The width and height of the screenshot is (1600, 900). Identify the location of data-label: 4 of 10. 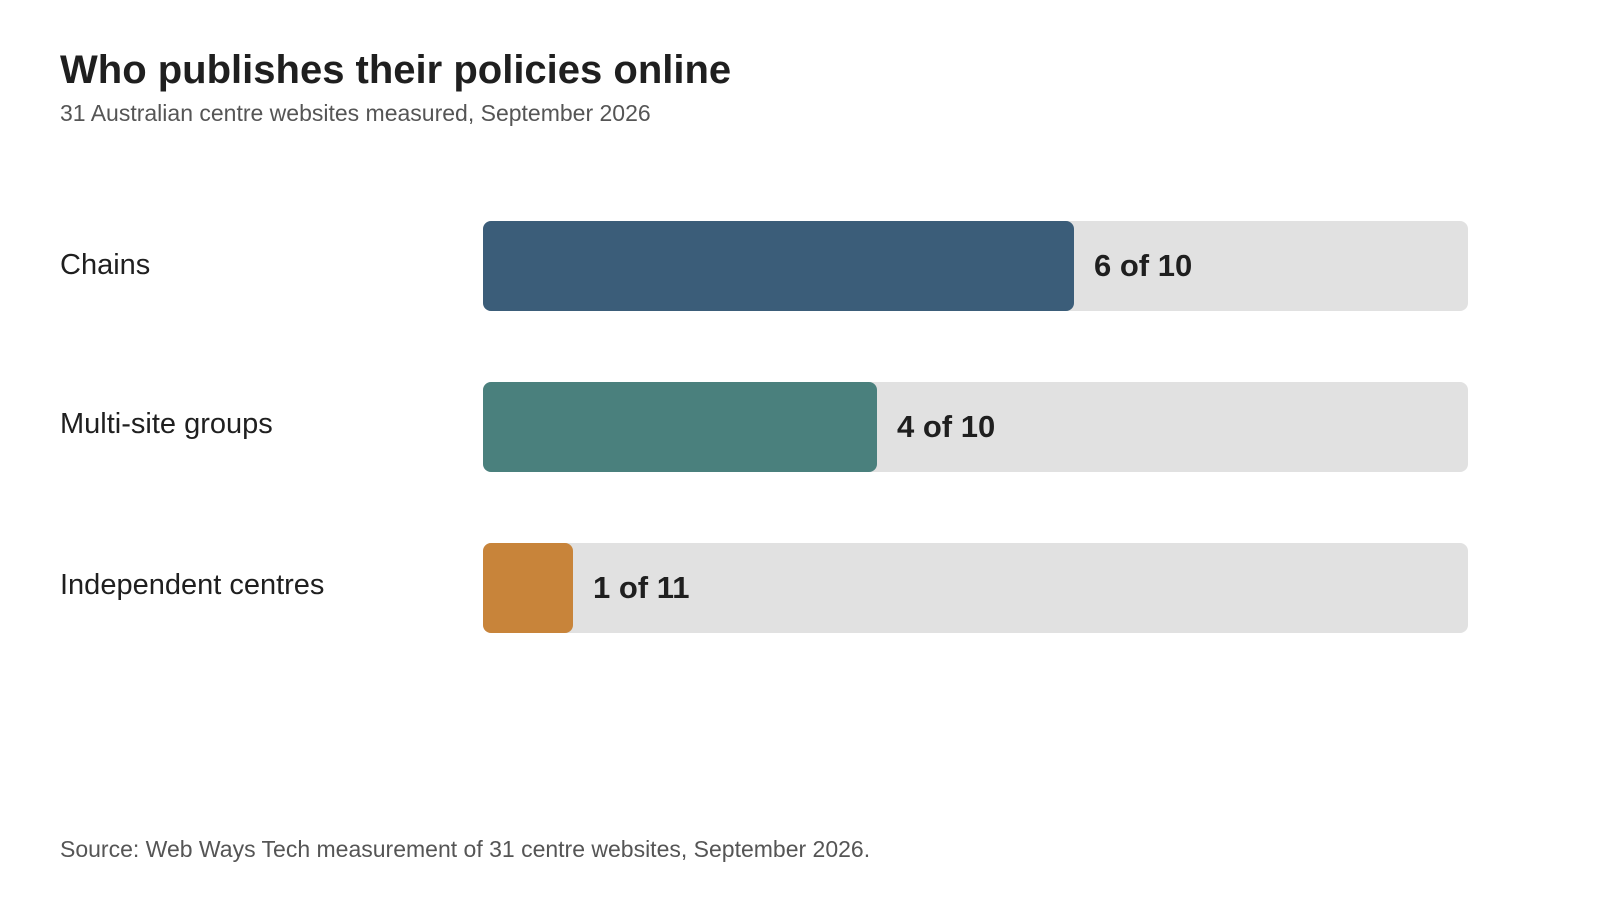
(946, 426).